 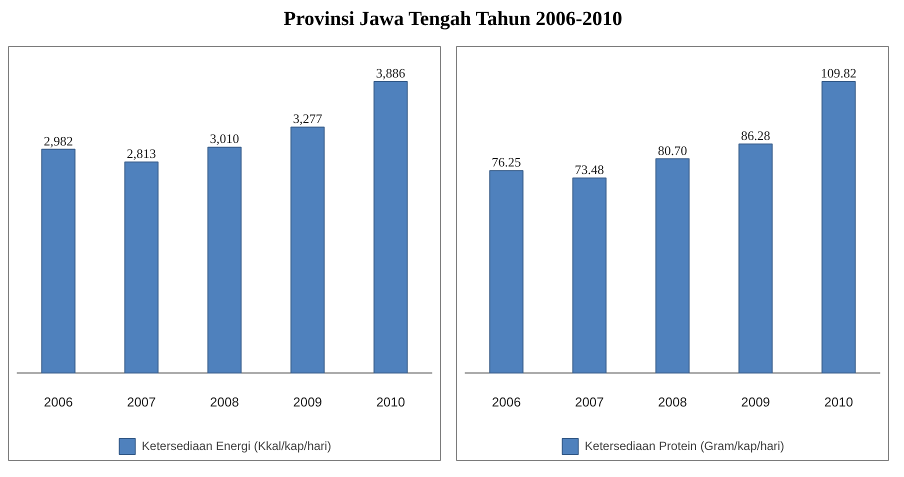 What do you see at coordinates (58, 140) in the screenshot?
I see `data-label: 2,982` at bounding box center [58, 140].